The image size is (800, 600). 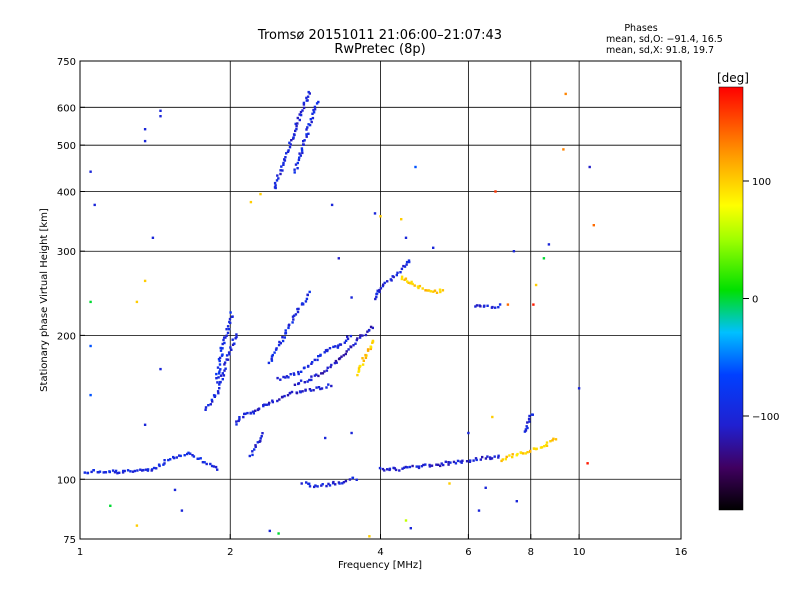 What do you see at coordinates (66, 62) in the screenshot?
I see `y-tick-label: 750` at bounding box center [66, 62].